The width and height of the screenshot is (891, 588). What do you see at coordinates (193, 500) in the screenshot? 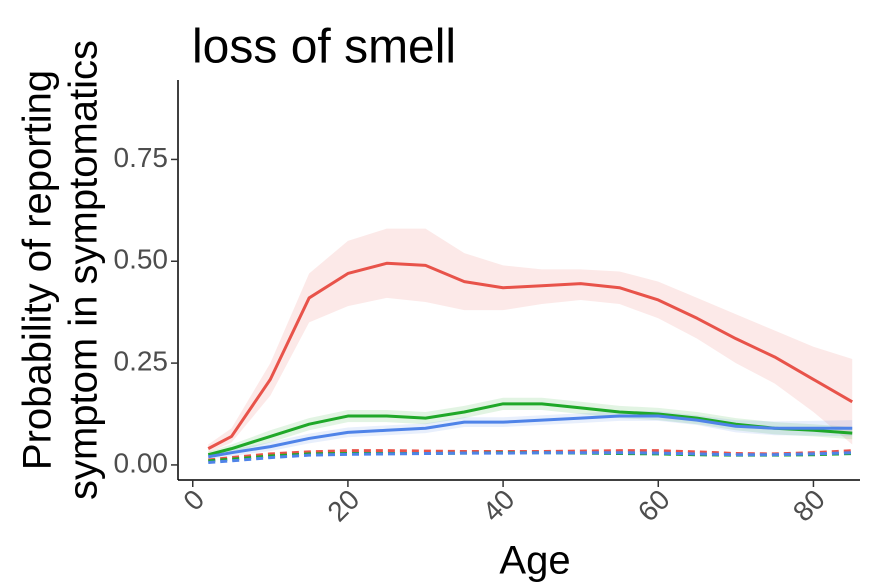
I see `x-tick-label: 0` at bounding box center [193, 500].